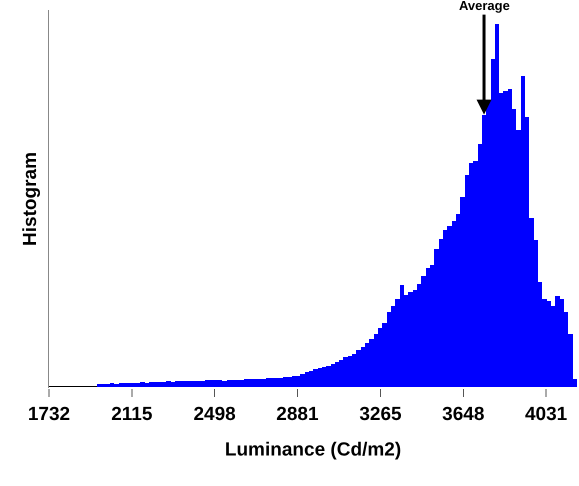 This screenshot has height=486, width=579. Describe the element at coordinates (30, 199) in the screenshot. I see `y-axis-title: Histogram` at that location.